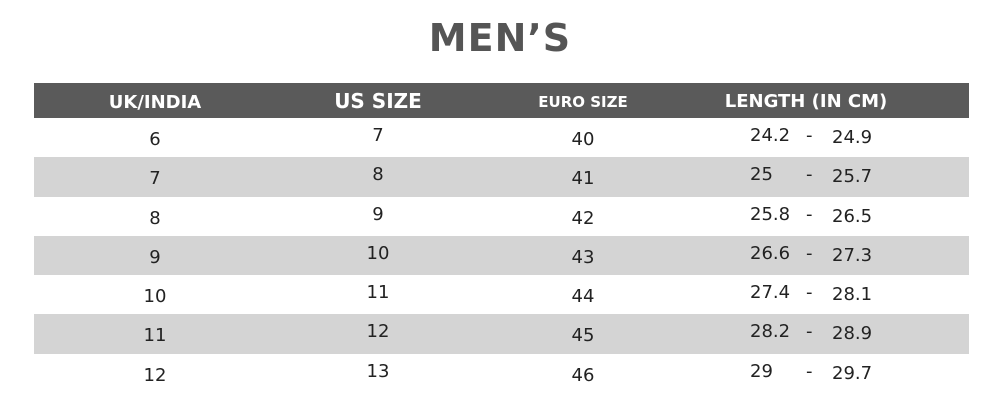  Describe the element at coordinates (770, 293) in the screenshot. I see `length-min-cell: 27.4` at that location.